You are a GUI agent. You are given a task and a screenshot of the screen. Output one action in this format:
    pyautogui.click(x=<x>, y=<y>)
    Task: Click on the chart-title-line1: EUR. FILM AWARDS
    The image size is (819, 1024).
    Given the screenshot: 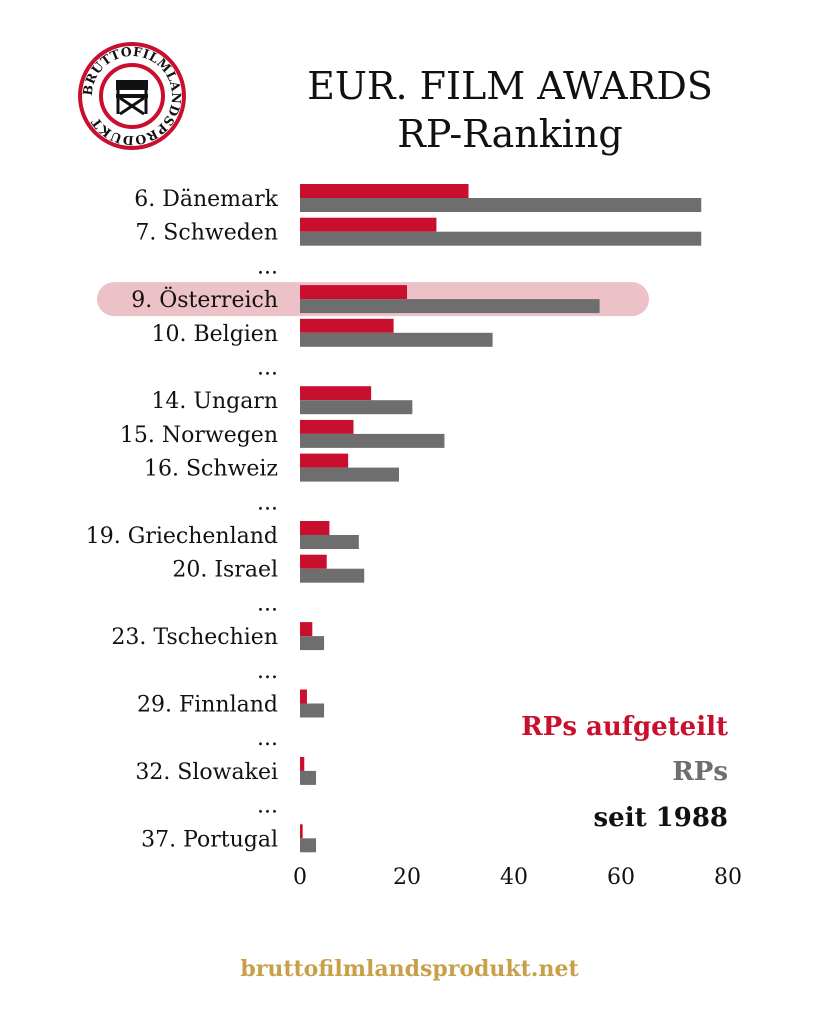 What is the action you would take?
    pyautogui.click(x=510, y=86)
    